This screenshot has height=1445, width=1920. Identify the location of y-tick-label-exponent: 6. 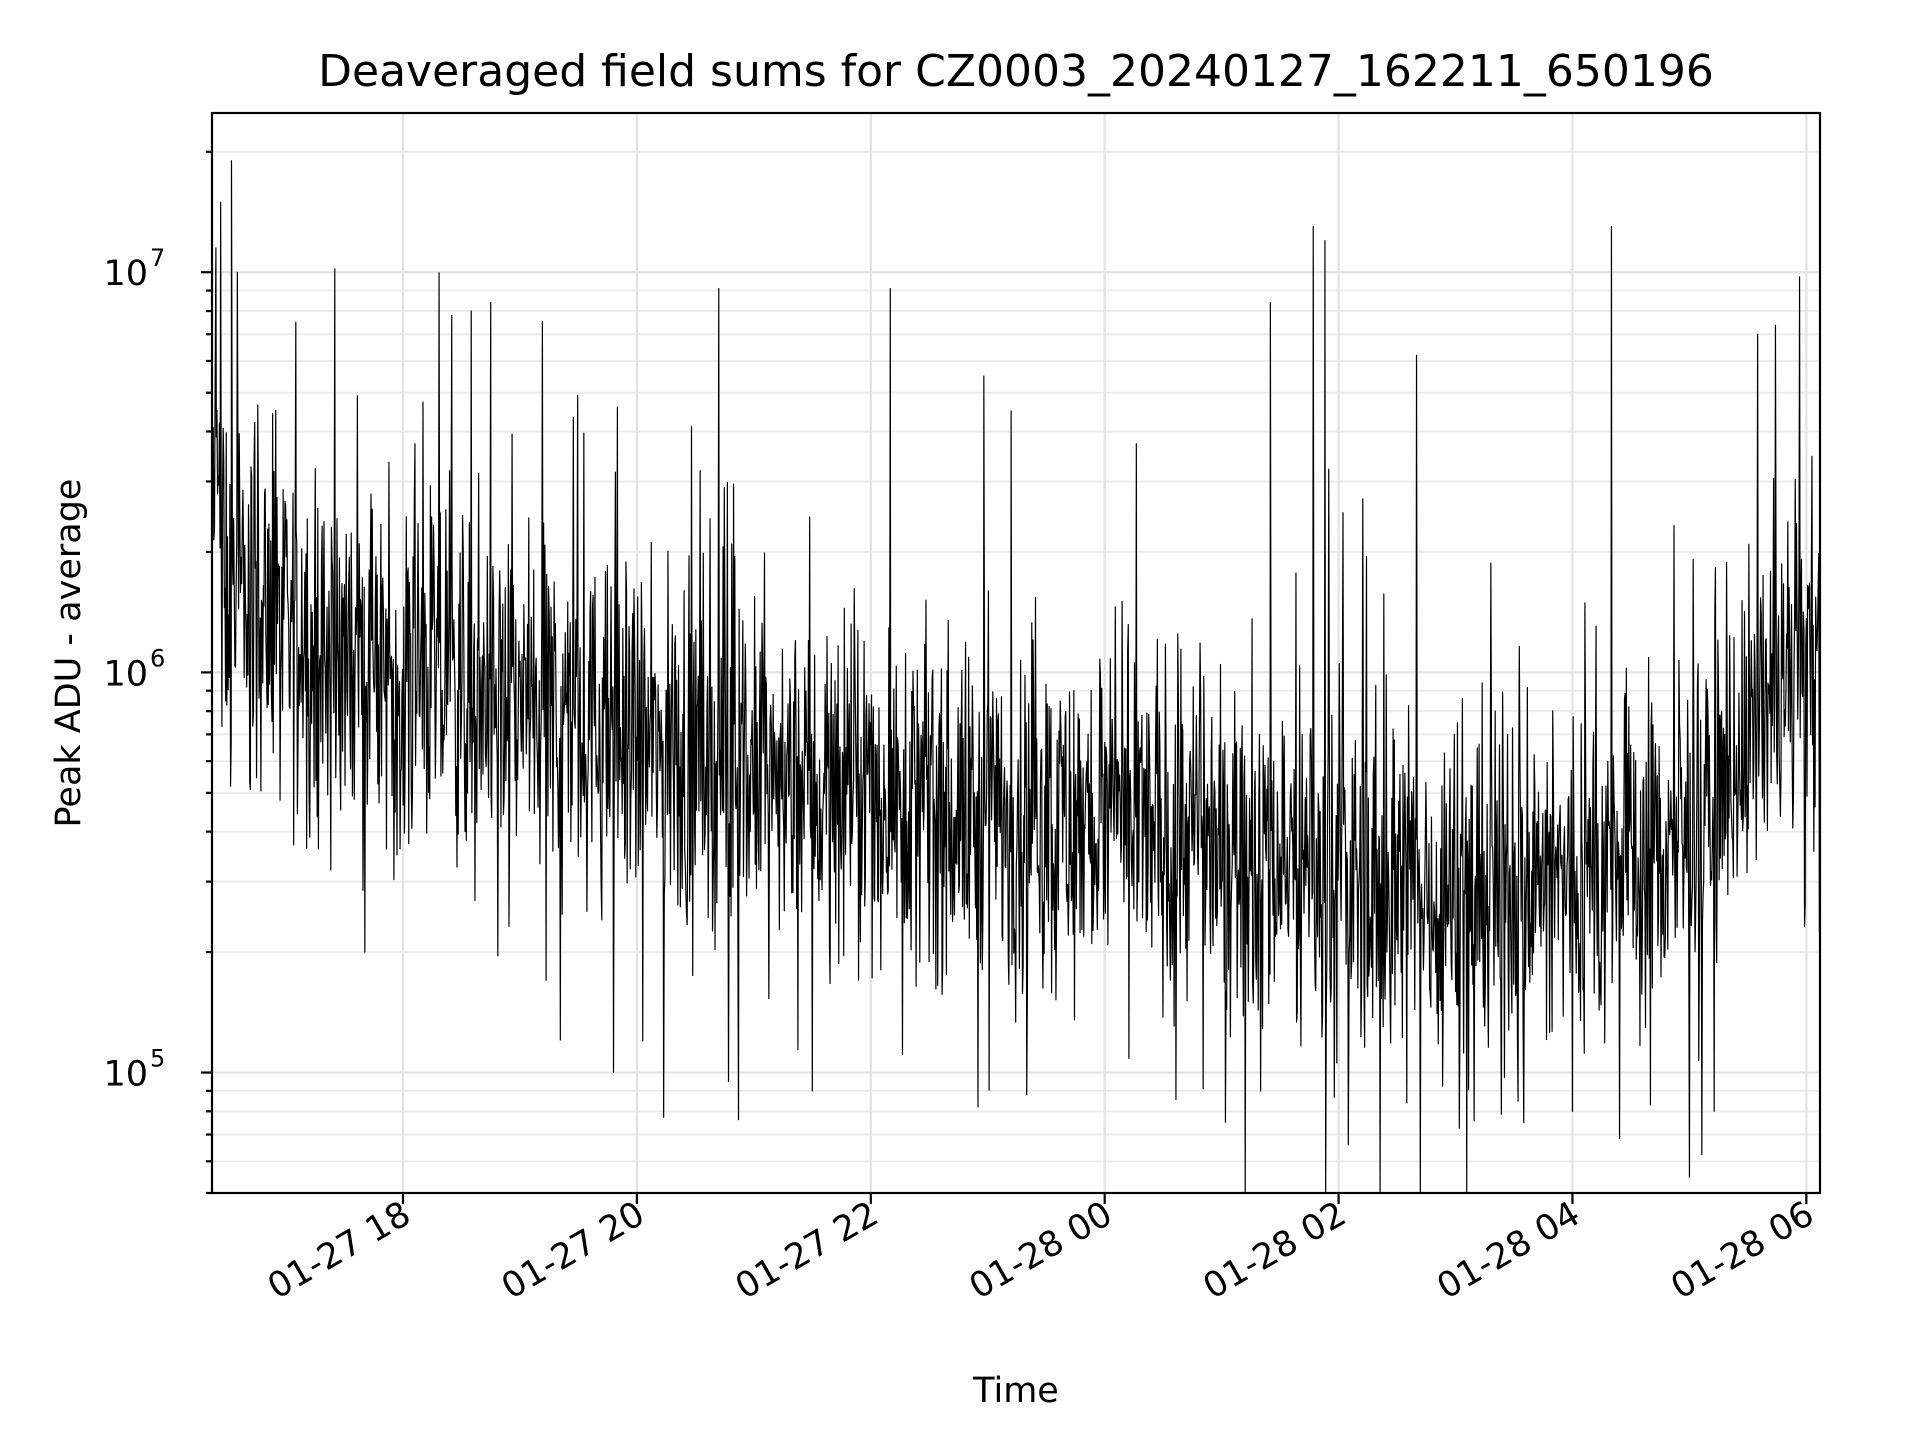
(157, 658).